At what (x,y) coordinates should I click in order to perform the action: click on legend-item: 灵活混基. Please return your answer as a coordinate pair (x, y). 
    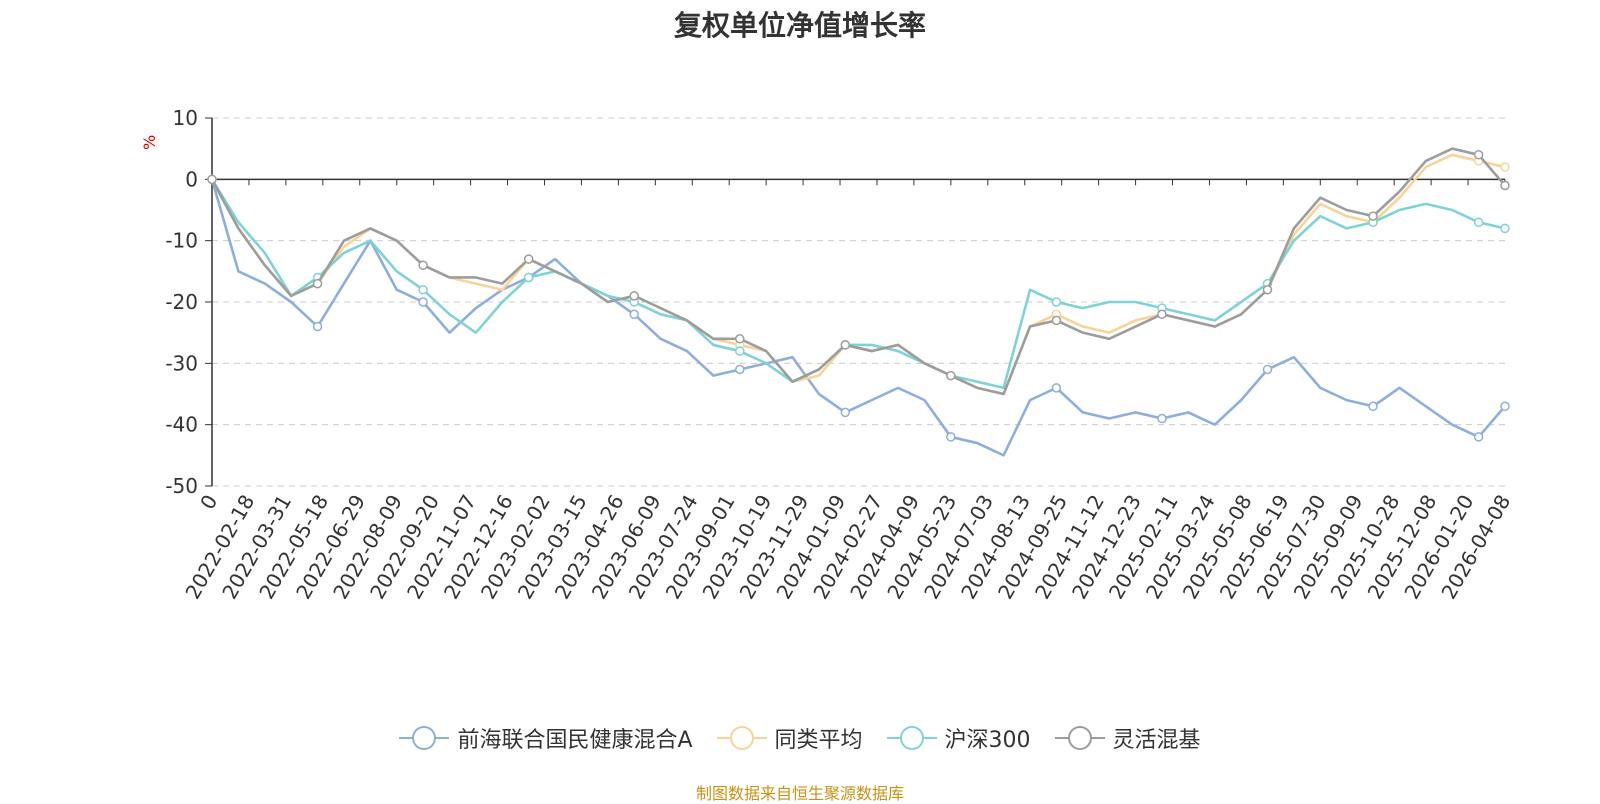
    Looking at the image, I should click on (1127, 738).